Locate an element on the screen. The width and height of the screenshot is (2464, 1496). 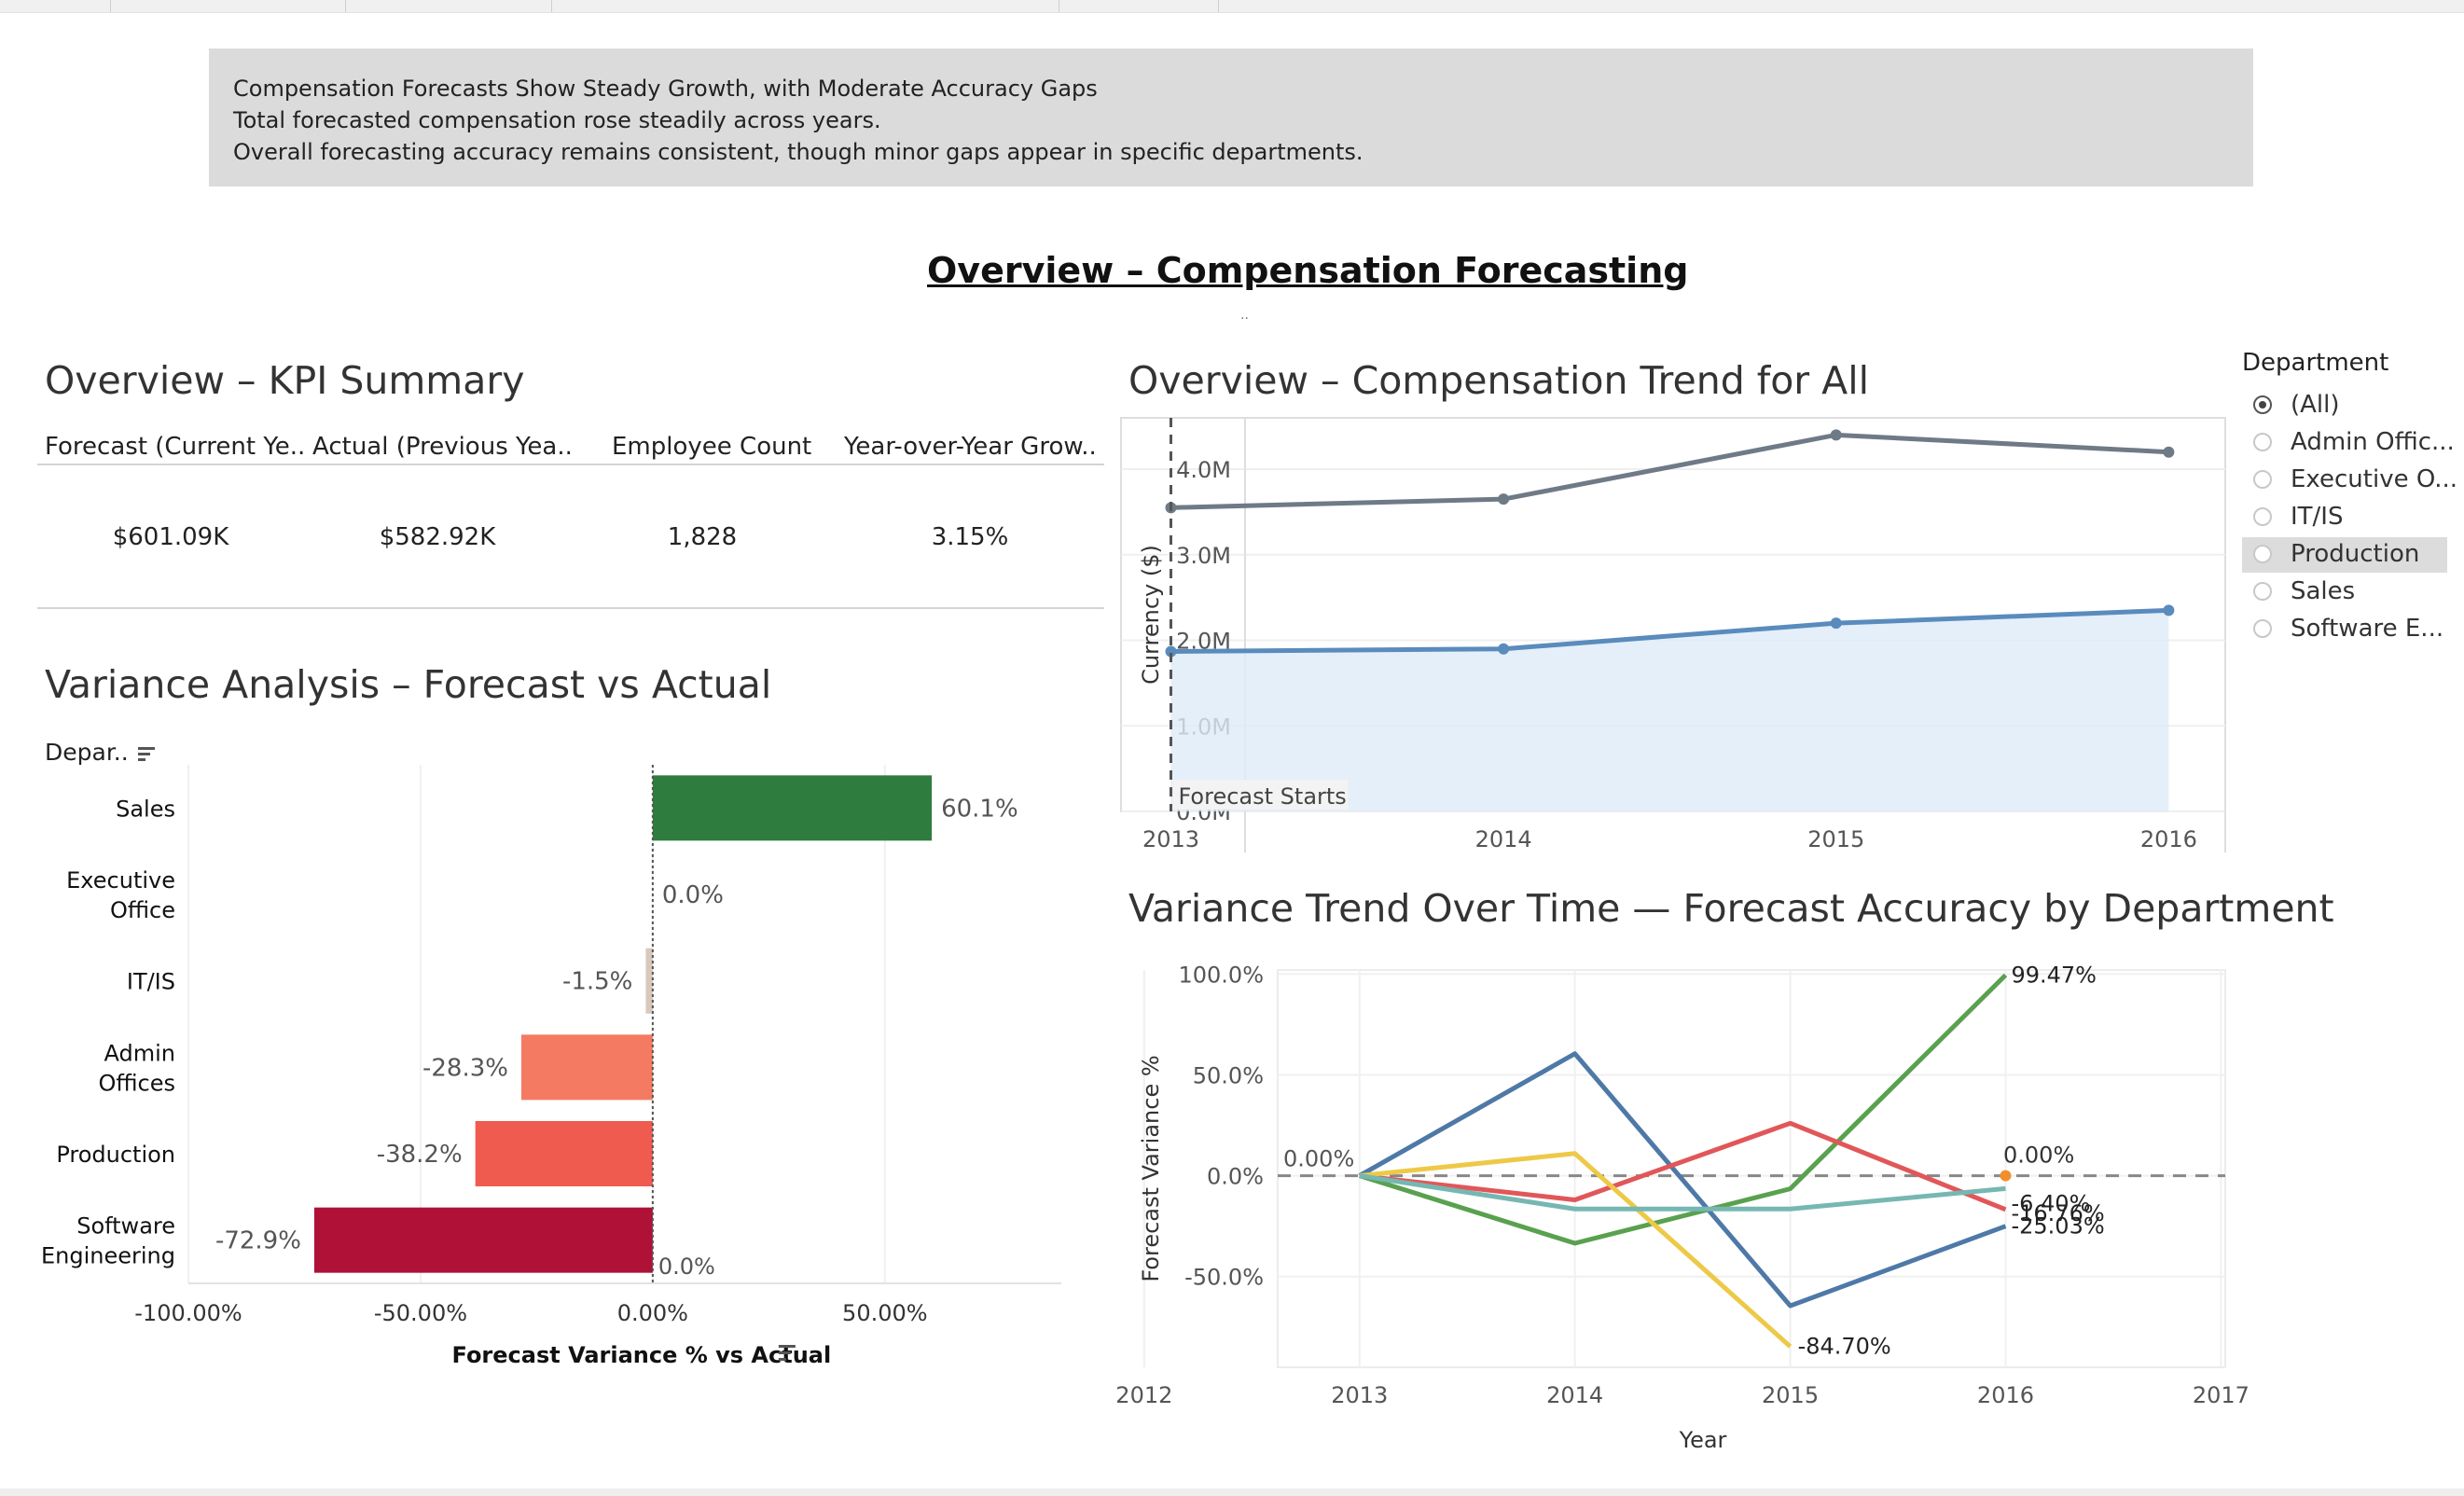
trend-area is located at coordinates (1669, 710).